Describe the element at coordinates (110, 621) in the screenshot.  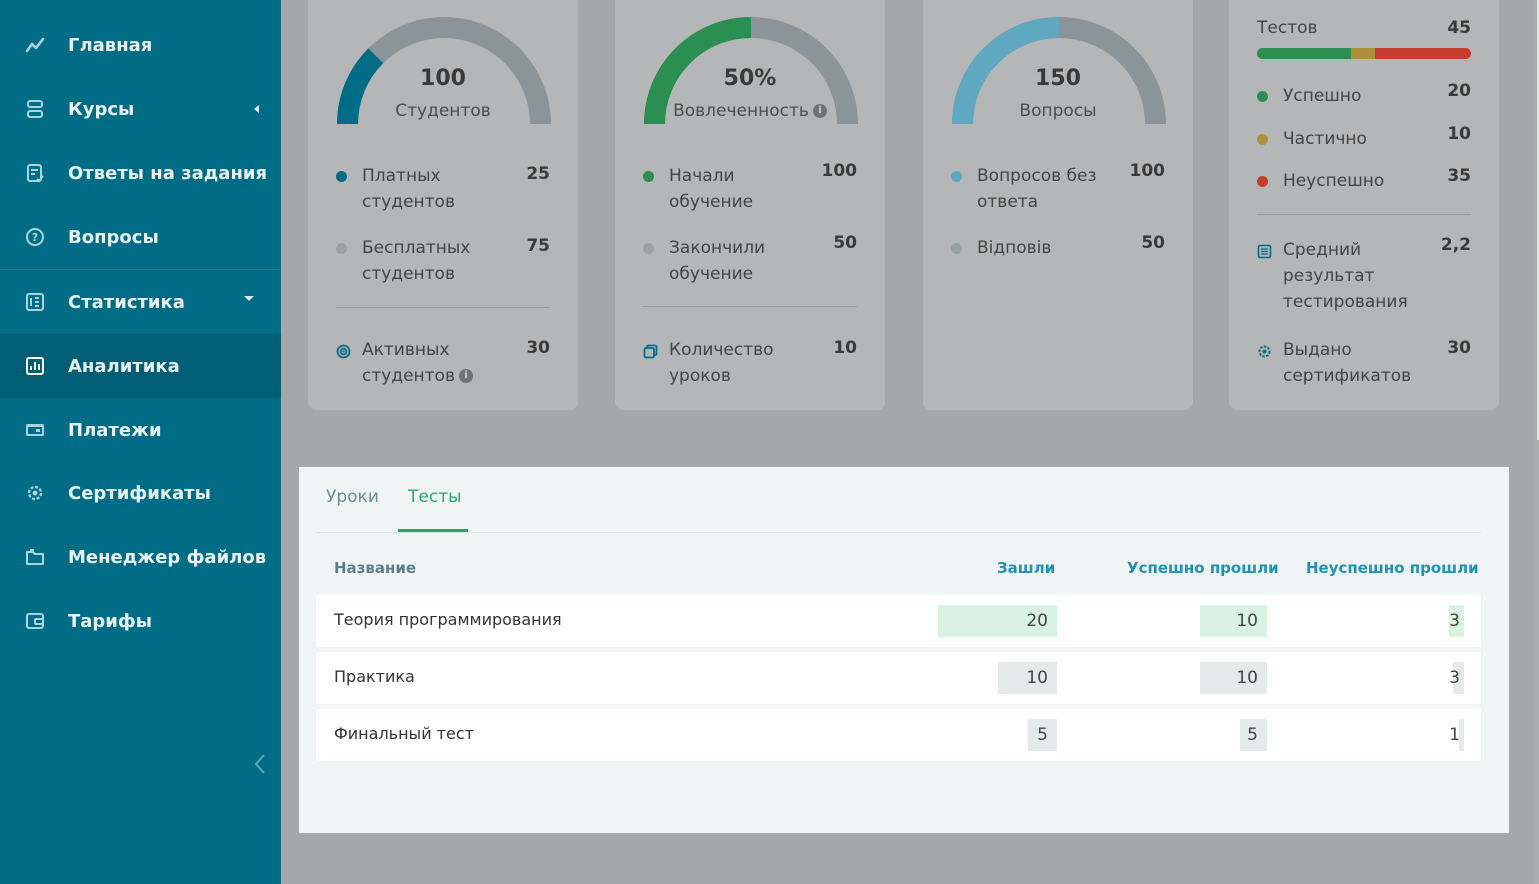
I see `sidebar-item-label: Тарифы` at that location.